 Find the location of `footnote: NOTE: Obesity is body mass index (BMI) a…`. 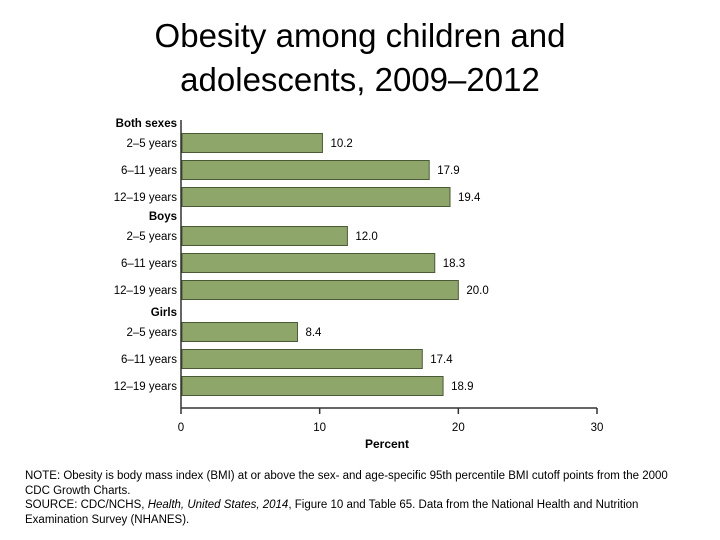

footnote: NOTE: Obesity is body mass index (BMI) a… is located at coordinates (365, 498).